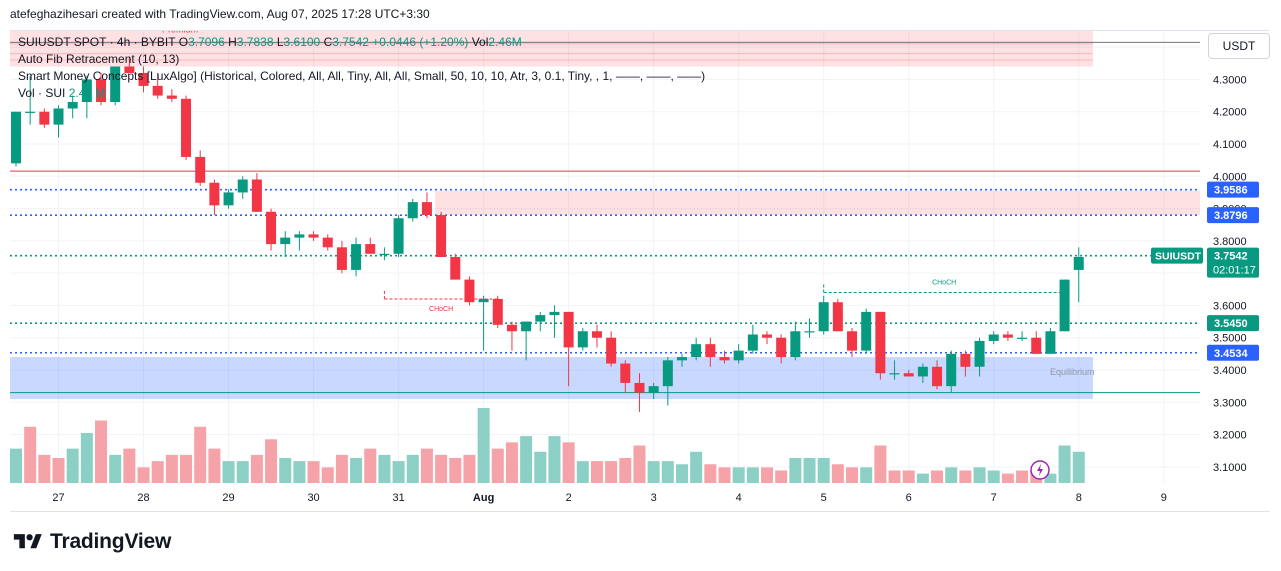  What do you see at coordinates (994, 498) in the screenshot?
I see `x-tick-label: 7` at bounding box center [994, 498].